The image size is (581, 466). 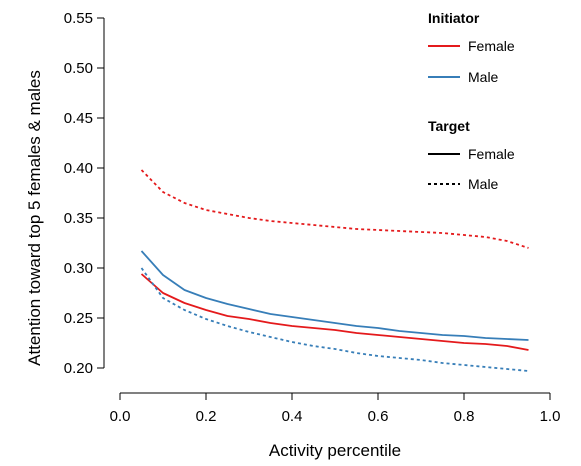 I want to click on legend-label-initiator-male: Male, so click(x=483, y=77).